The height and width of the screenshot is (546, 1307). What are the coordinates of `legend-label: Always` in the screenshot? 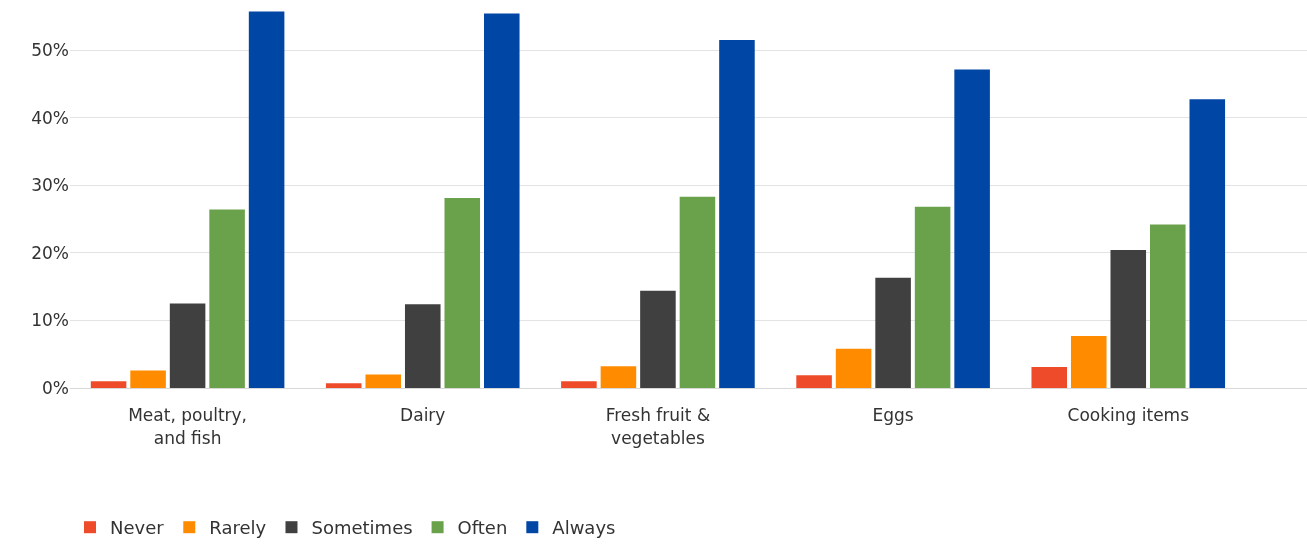 It's located at (584, 528).